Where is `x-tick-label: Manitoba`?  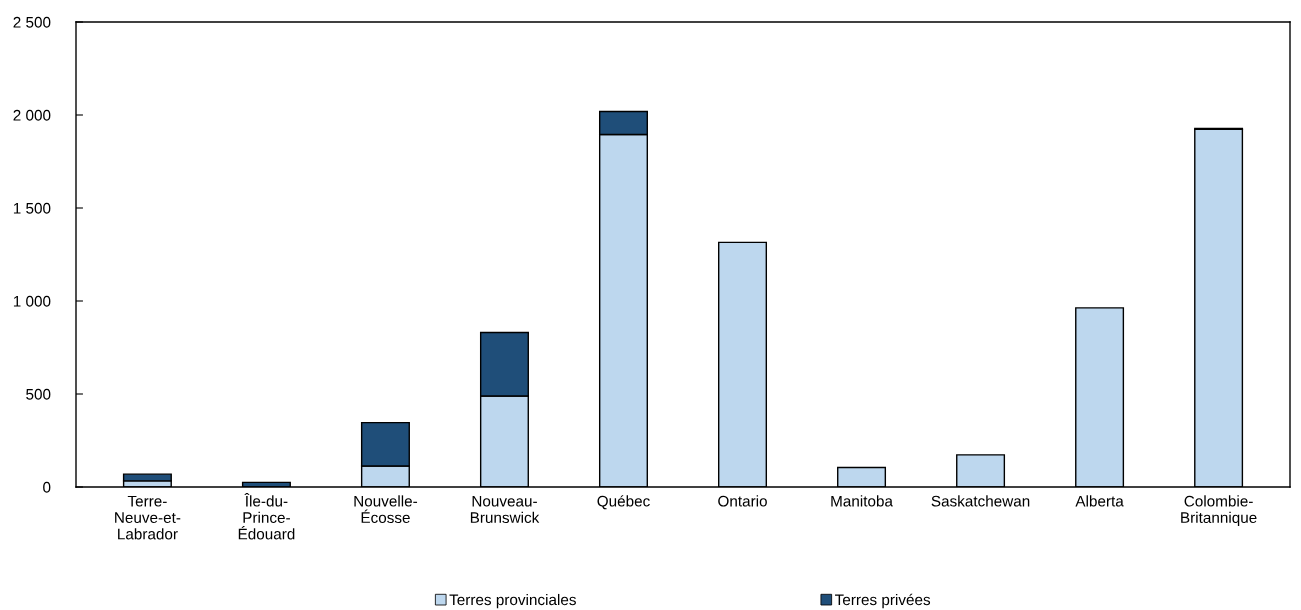
x-tick-label: Manitoba is located at coordinates (862, 501).